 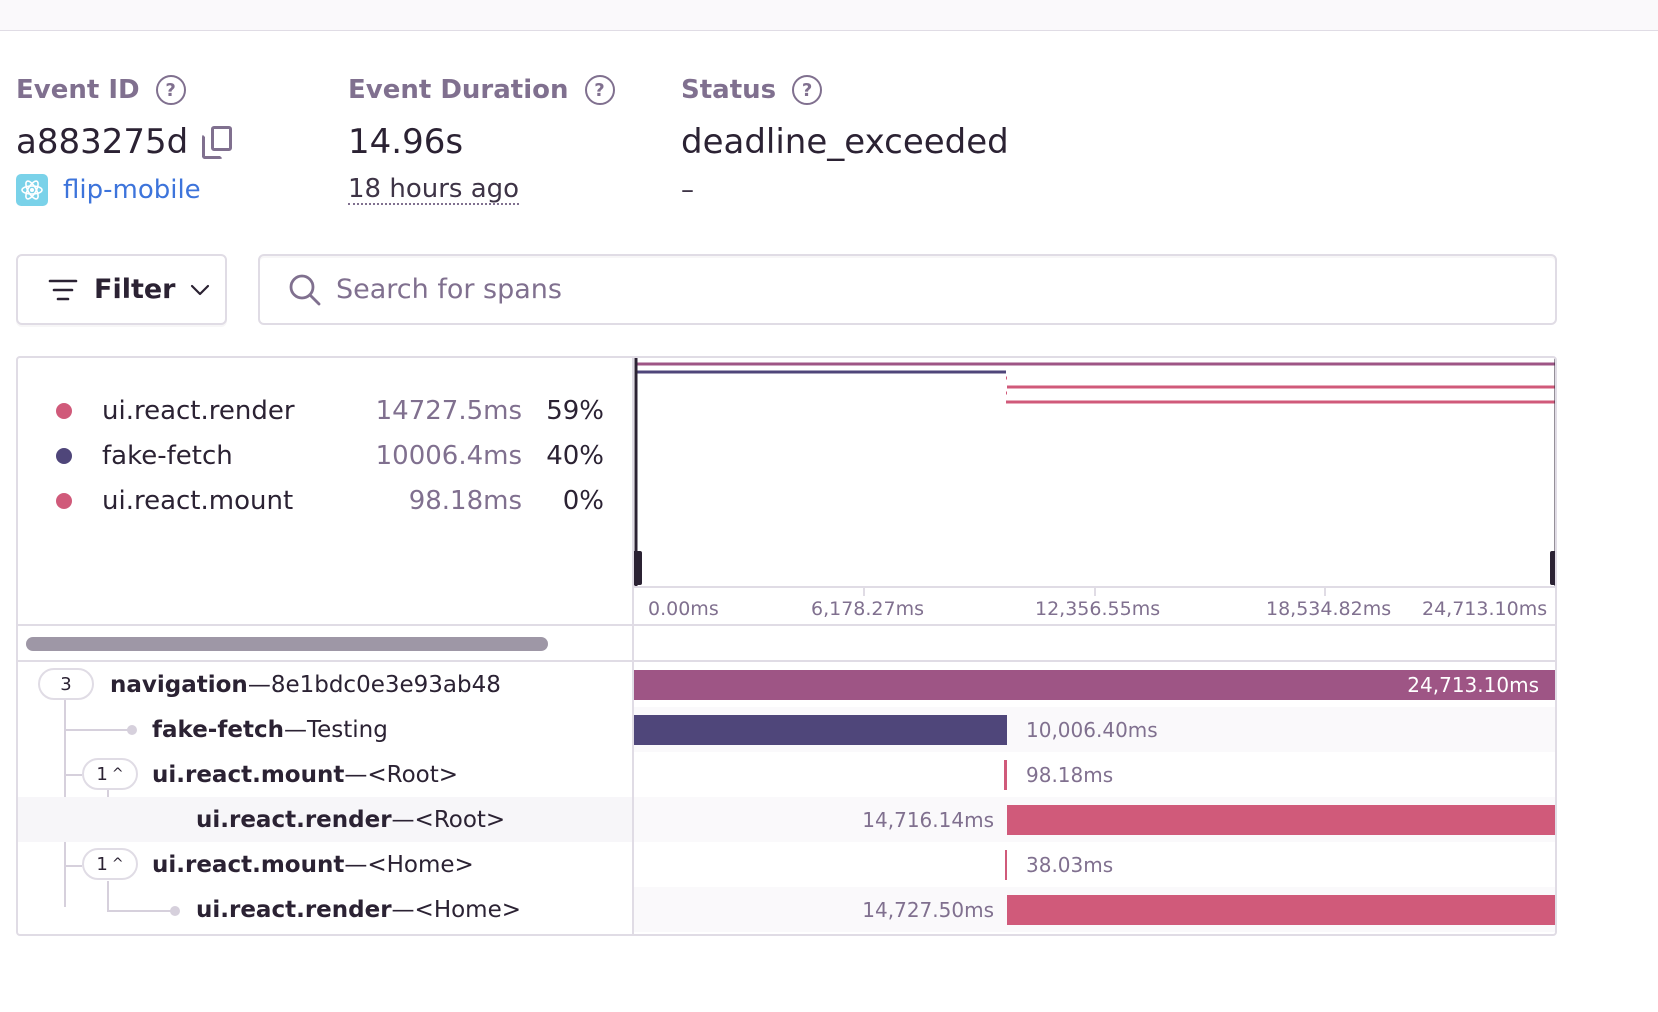 What do you see at coordinates (786, 909) in the screenshot?
I see `span-row: ui.react.render — <Home> 14,727.50ms` at bounding box center [786, 909].